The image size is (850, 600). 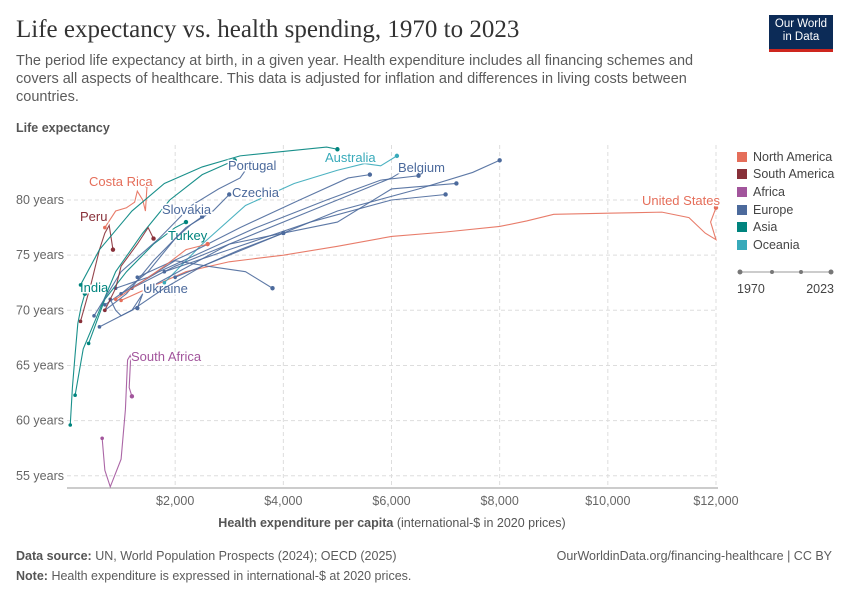 I want to click on series-label: Portugal, so click(x=252, y=165).